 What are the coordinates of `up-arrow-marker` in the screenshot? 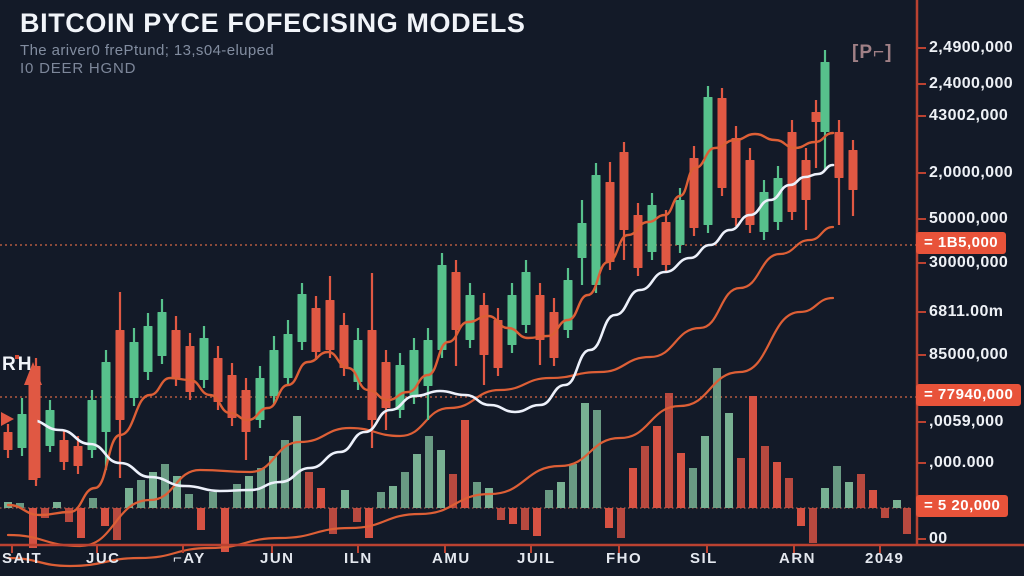 It's located at (33, 421).